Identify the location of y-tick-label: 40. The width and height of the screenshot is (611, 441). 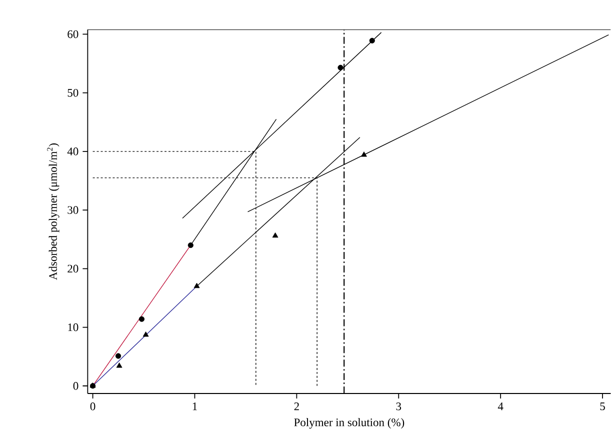
(72, 152).